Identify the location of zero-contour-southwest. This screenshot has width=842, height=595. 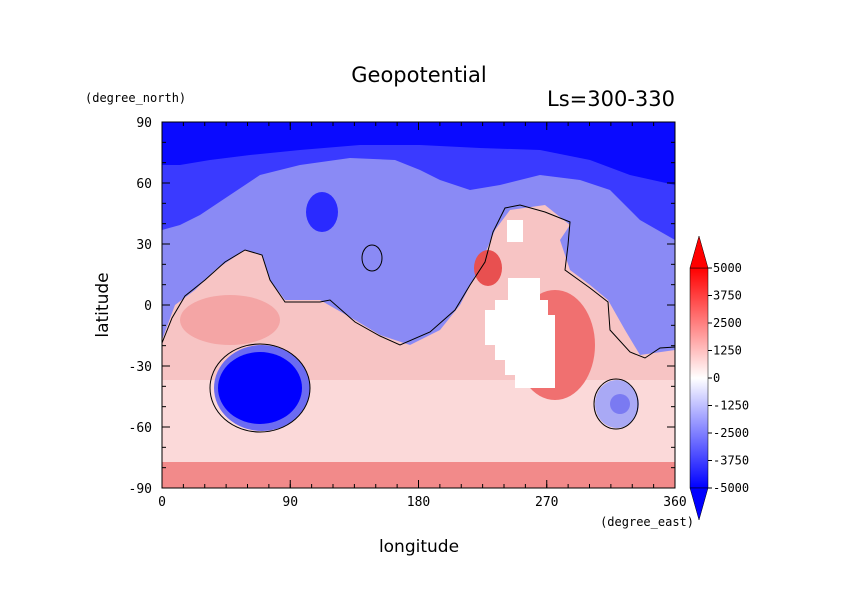
(260, 388).